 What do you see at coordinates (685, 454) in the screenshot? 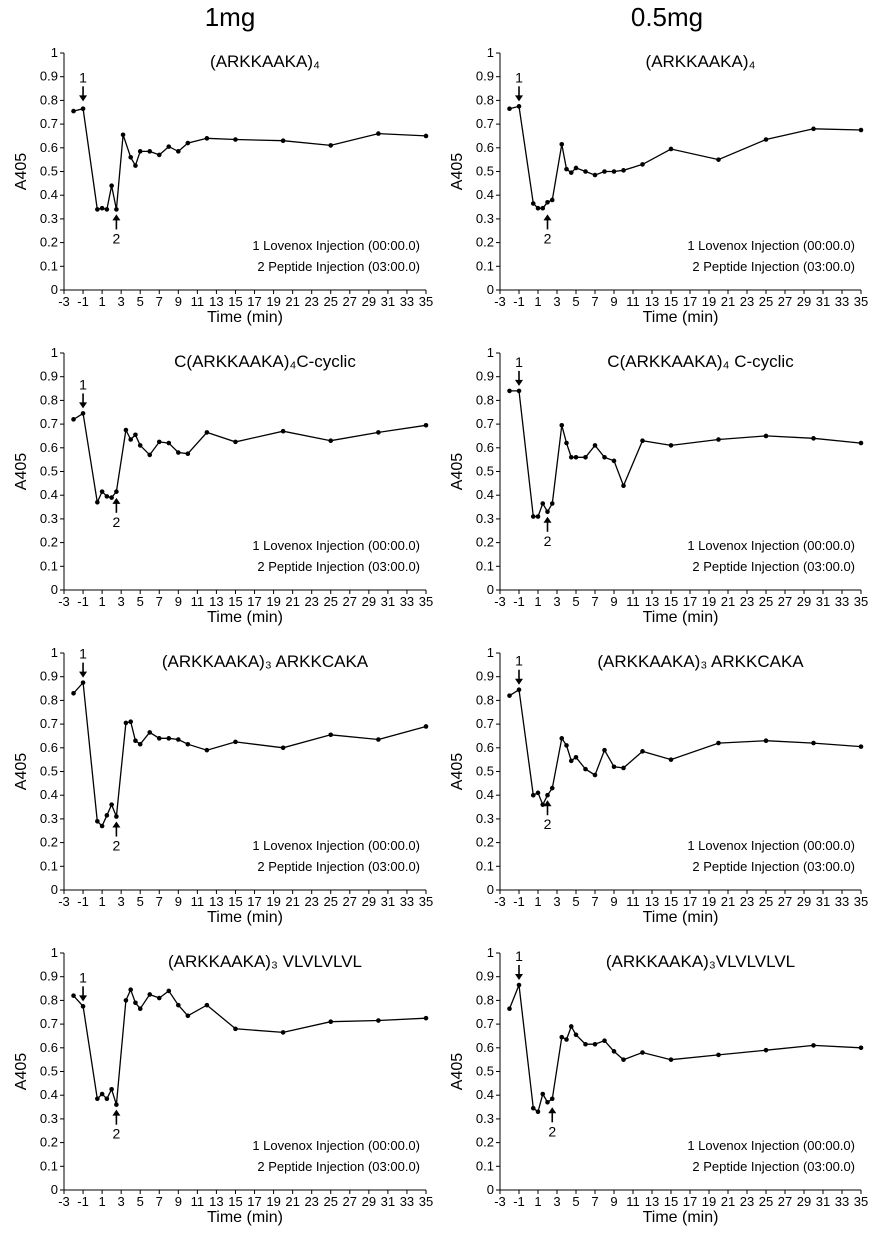
I see `series-line` at bounding box center [685, 454].